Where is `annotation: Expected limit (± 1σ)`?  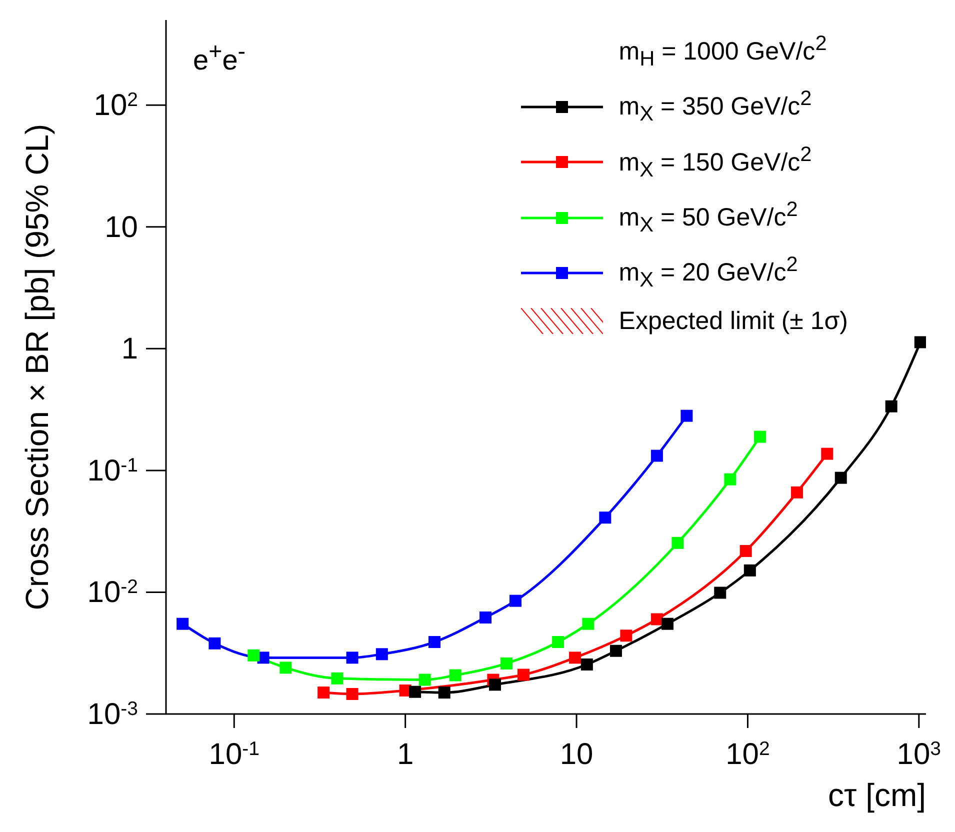
annotation: Expected limit (± 1σ) is located at coordinates (733, 321).